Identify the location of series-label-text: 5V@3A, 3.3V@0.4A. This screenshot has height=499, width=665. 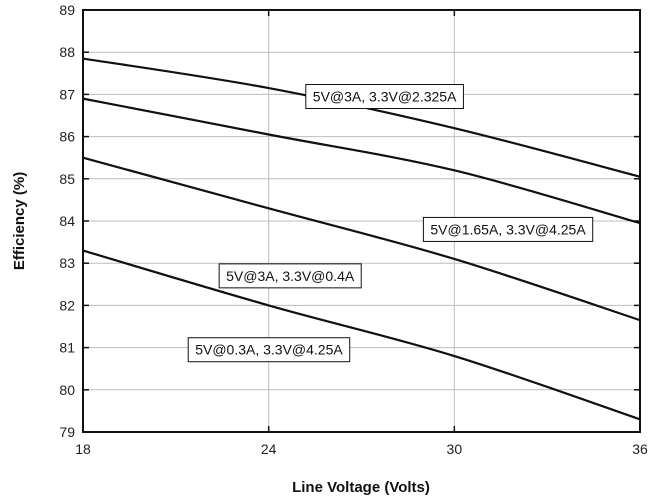
(290, 276).